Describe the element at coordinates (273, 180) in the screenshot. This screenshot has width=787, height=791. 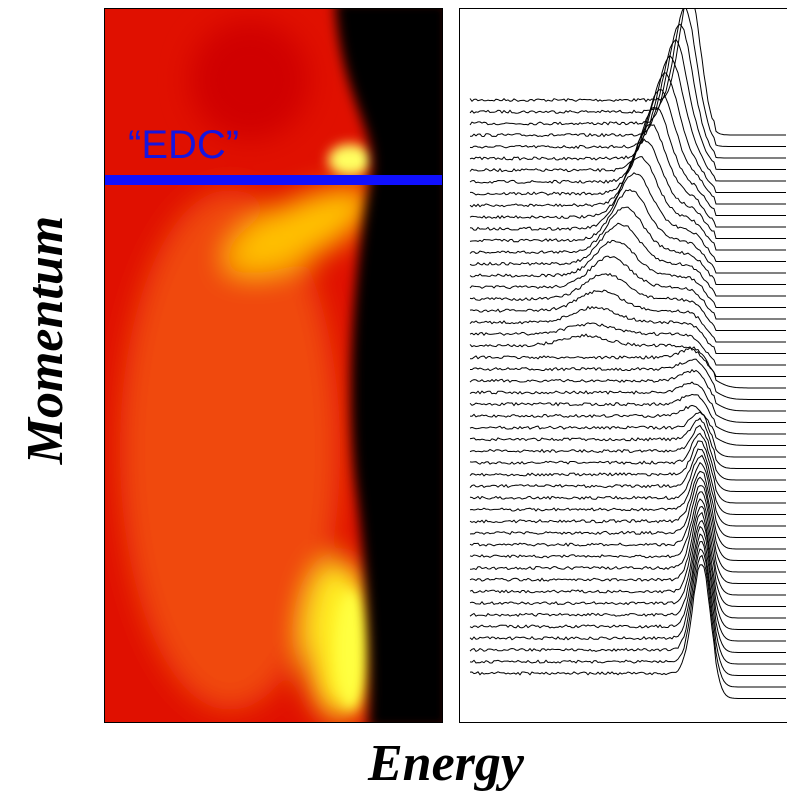
I see `edc-cut-line` at that location.